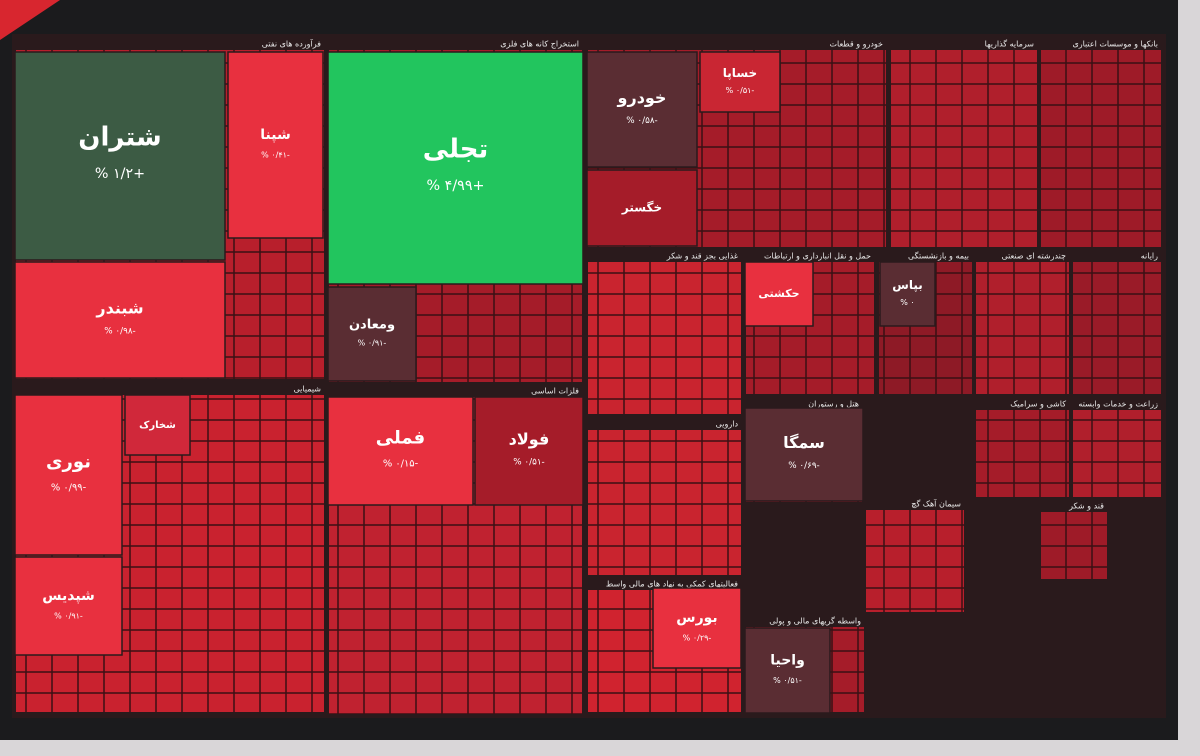 The width and height of the screenshot is (1200, 756). What do you see at coordinates (529, 438) in the screenshot?
I see `stock-name: فولاد` at bounding box center [529, 438].